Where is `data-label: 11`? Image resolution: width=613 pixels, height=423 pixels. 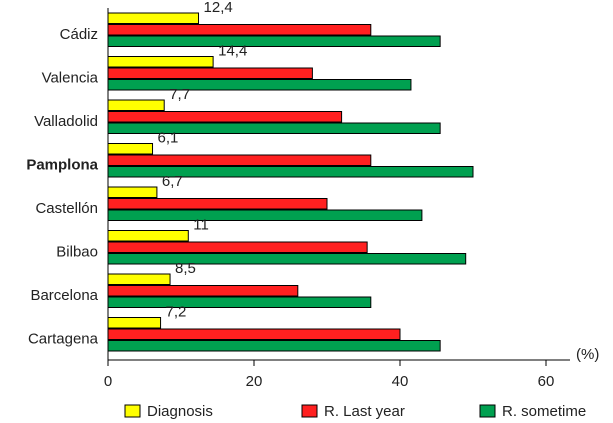
data-label: 11 is located at coordinates (201, 225).